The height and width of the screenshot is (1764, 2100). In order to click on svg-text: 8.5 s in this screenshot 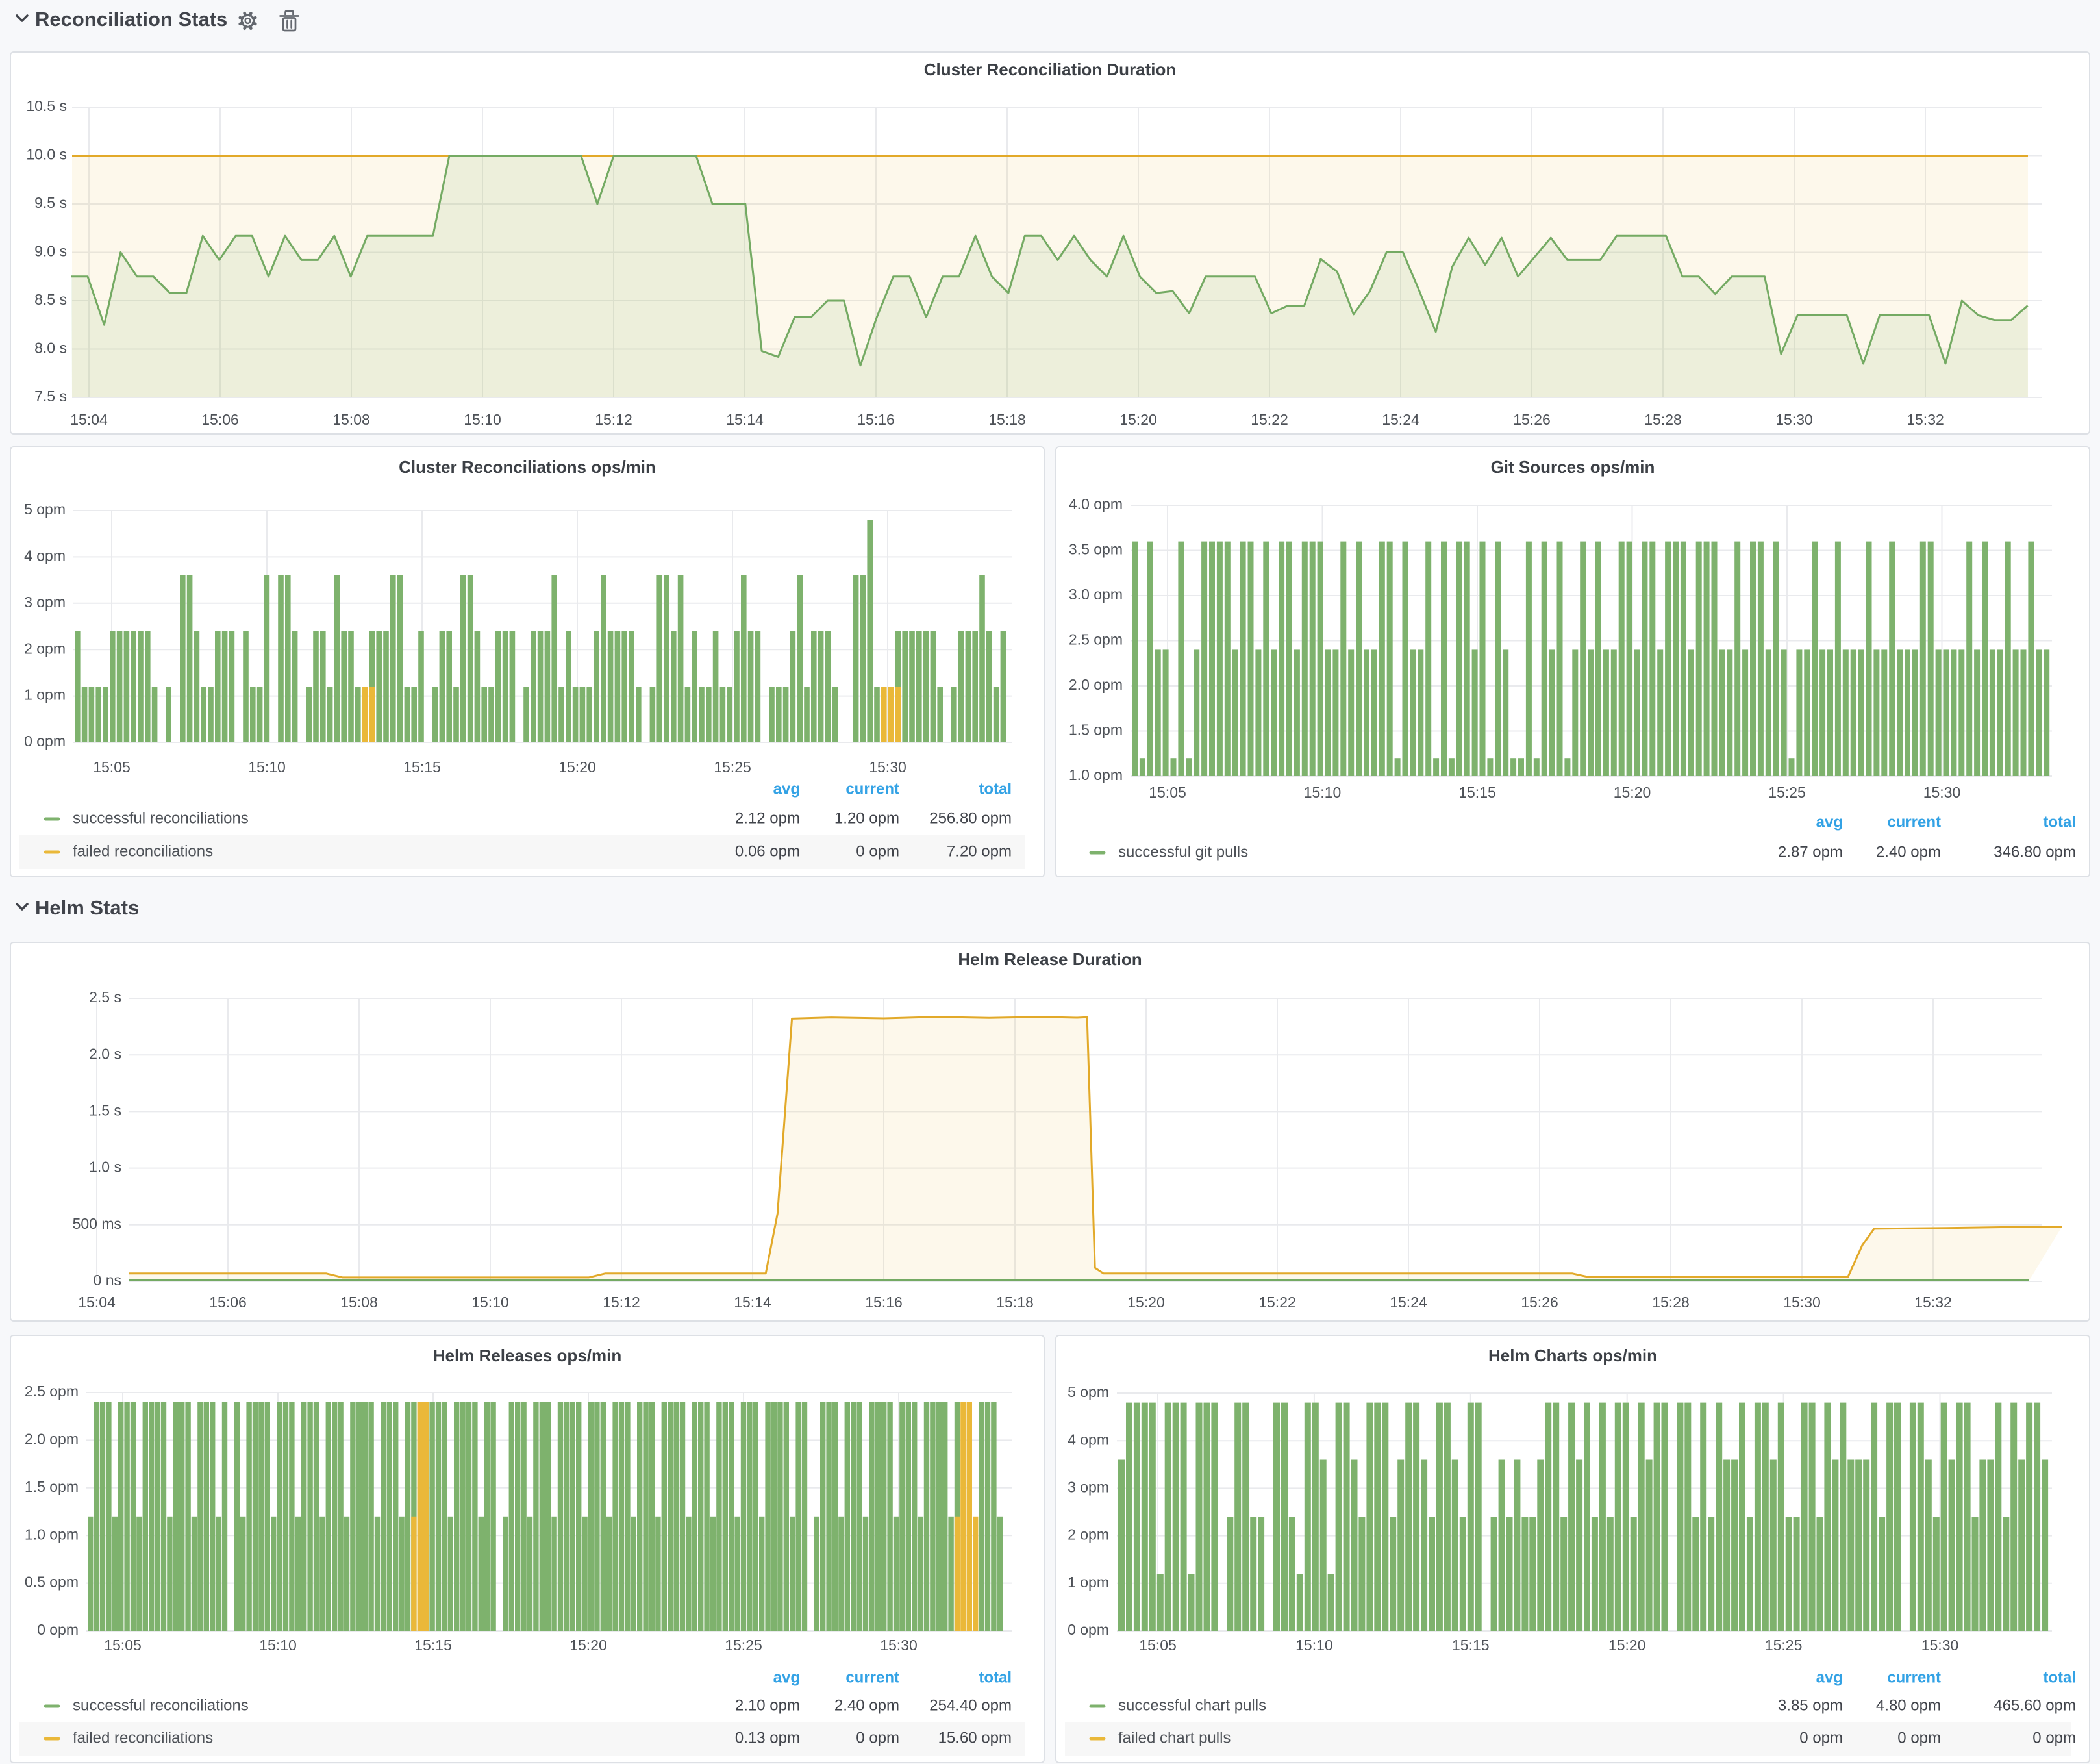, I will do `click(50, 299)`.